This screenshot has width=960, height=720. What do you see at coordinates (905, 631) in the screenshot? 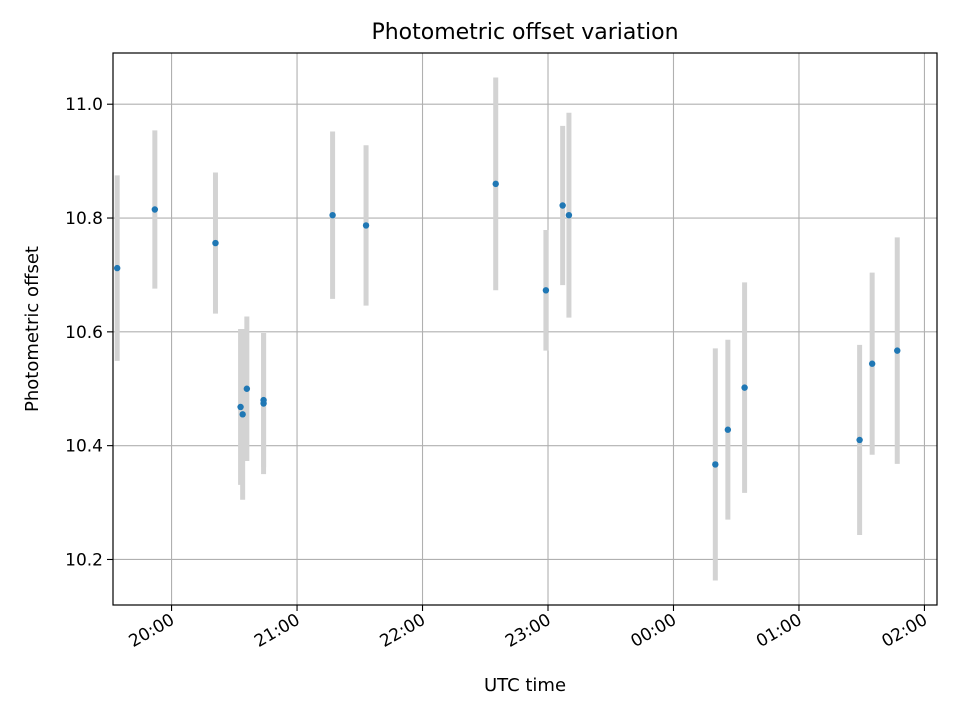
I see `x-tick-label: 02:00` at bounding box center [905, 631].